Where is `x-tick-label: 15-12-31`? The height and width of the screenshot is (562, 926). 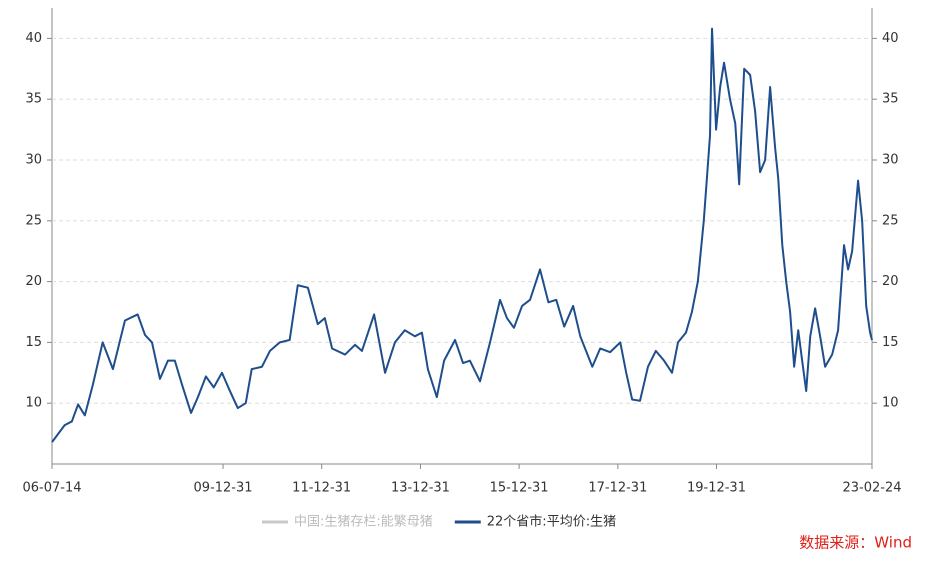 x-tick-label: 15-12-31 is located at coordinates (519, 488).